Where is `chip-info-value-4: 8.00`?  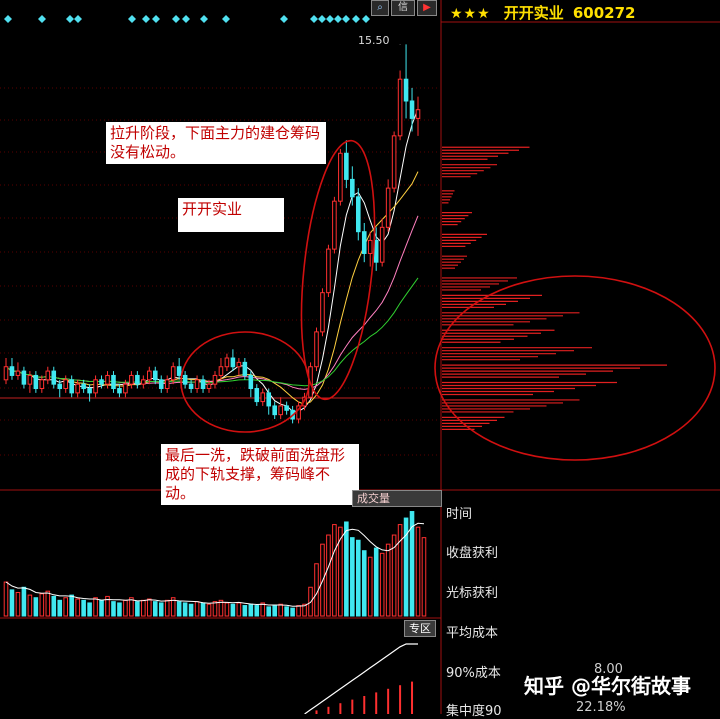
chip-info-value-4: 8.00 is located at coordinates (608, 669).